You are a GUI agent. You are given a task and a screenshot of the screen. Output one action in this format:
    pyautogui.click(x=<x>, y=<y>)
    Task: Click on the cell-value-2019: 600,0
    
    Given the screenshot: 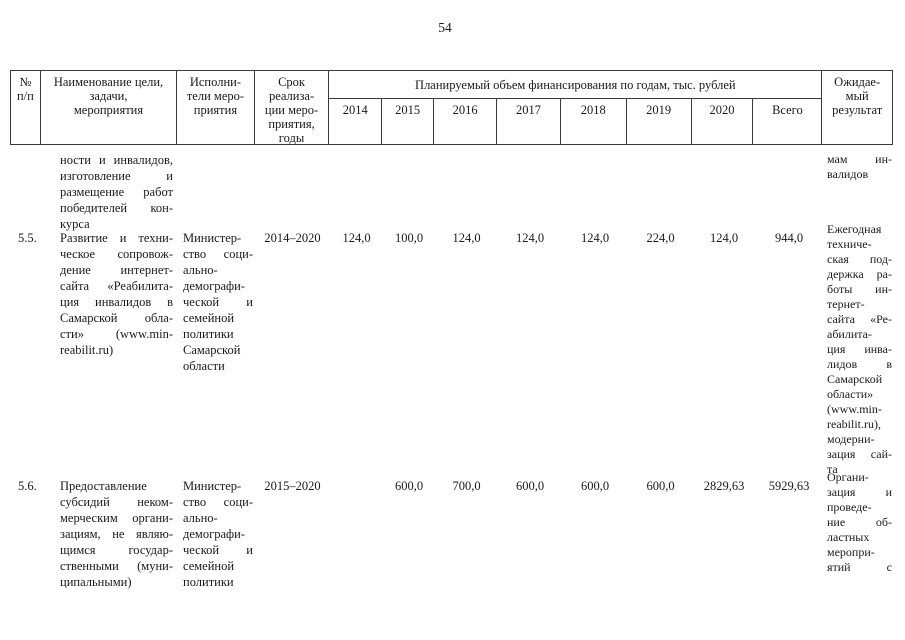 What is the action you would take?
    pyautogui.click(x=660, y=486)
    